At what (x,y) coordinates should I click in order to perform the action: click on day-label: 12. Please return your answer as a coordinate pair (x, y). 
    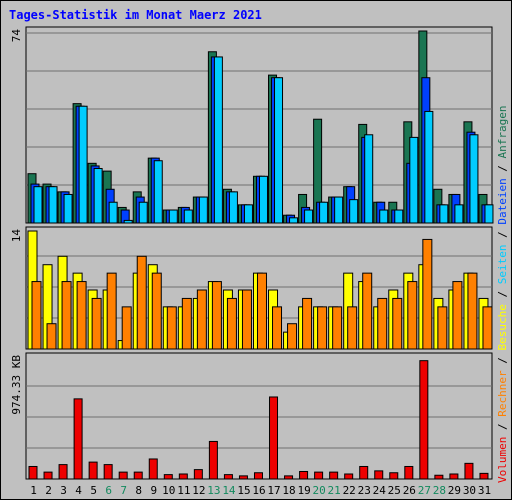
    Looking at the image, I should click on (198, 490).